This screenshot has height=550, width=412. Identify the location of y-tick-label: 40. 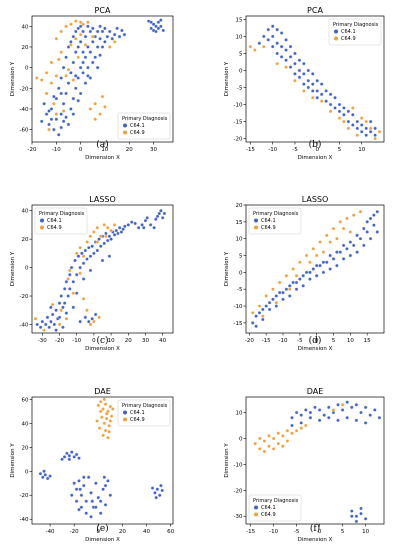
(25, 424).